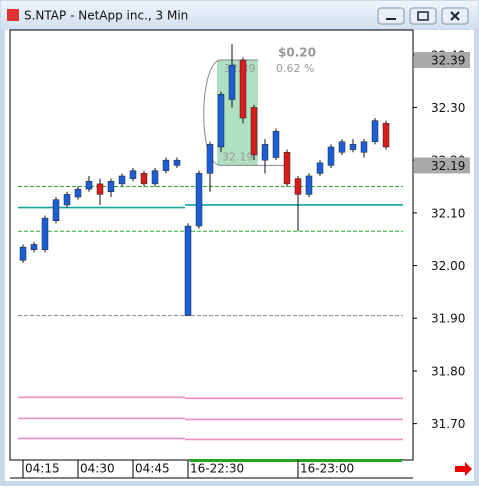  What do you see at coordinates (327, 469) in the screenshot?
I see `x-tick-label: 16-23:00` at bounding box center [327, 469].